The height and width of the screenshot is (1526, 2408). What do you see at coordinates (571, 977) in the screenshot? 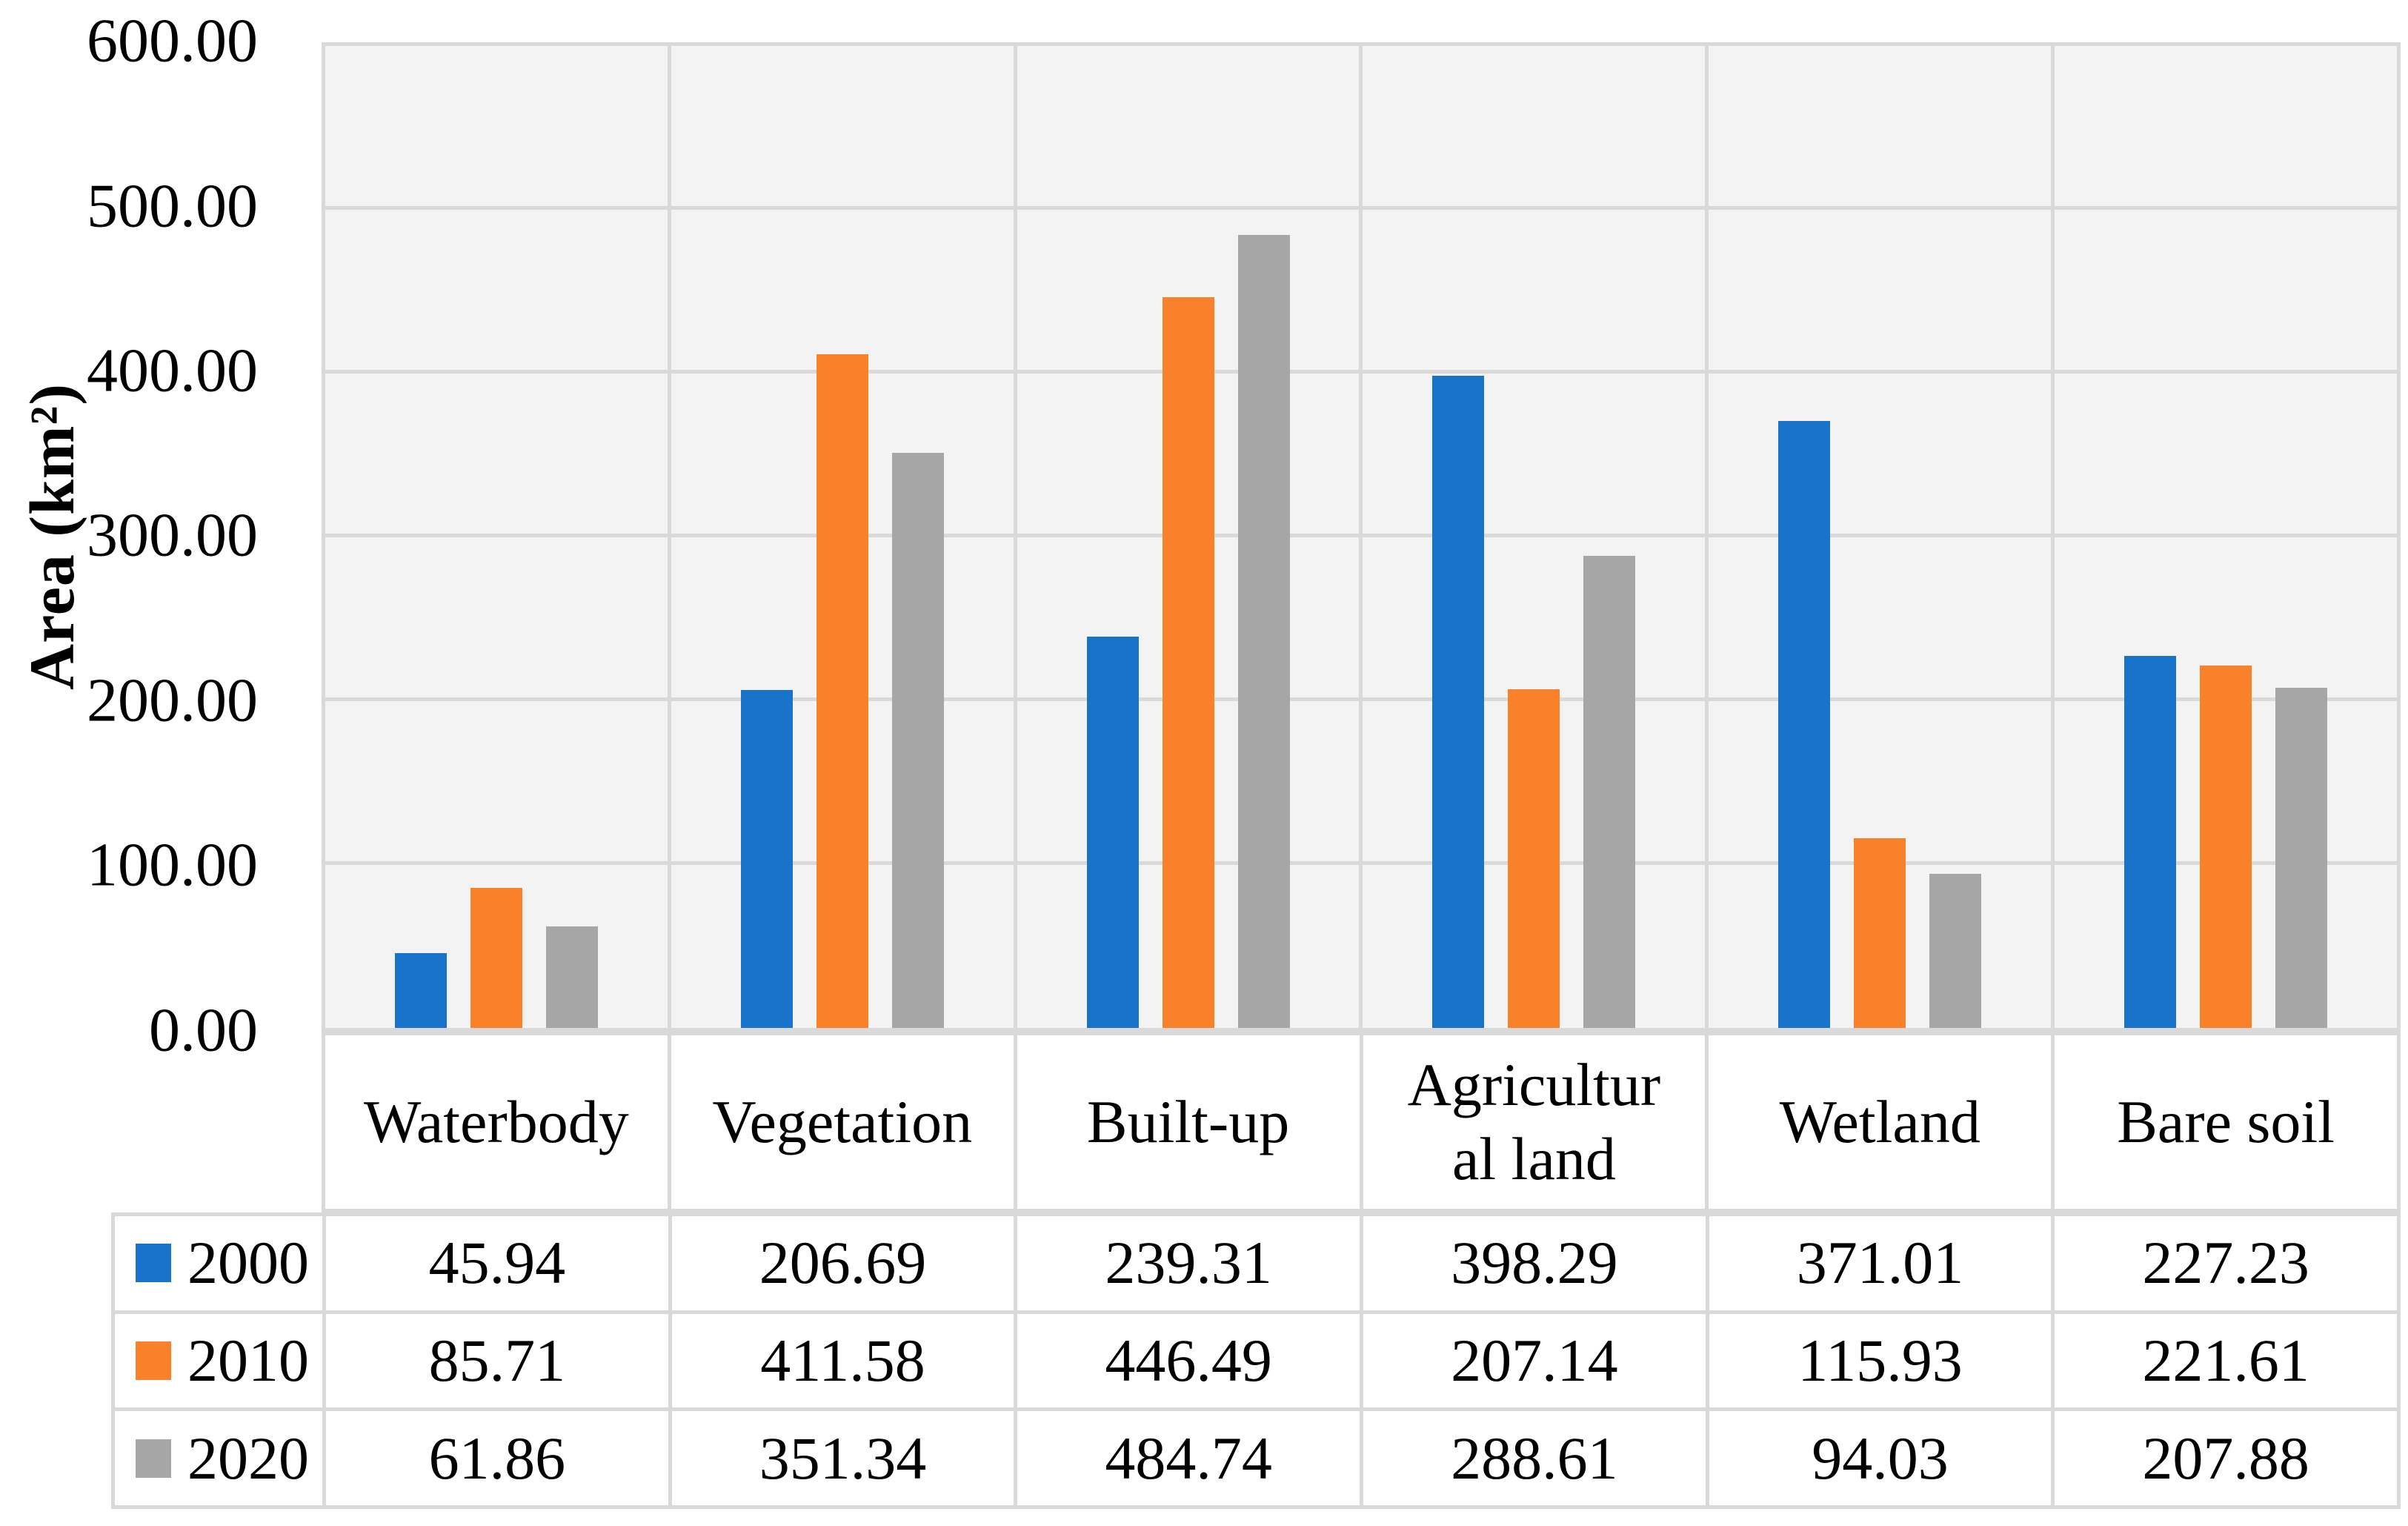
I see `bar-2020-waterbody` at bounding box center [571, 977].